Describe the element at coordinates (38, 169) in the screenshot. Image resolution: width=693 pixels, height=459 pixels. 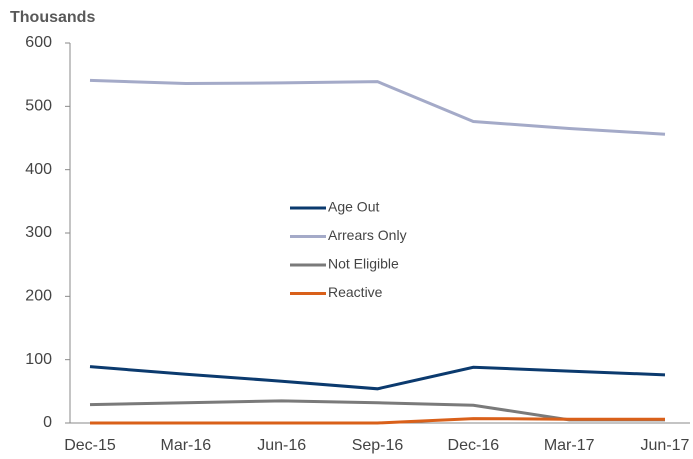
I see `y-tick-label: 400` at that location.